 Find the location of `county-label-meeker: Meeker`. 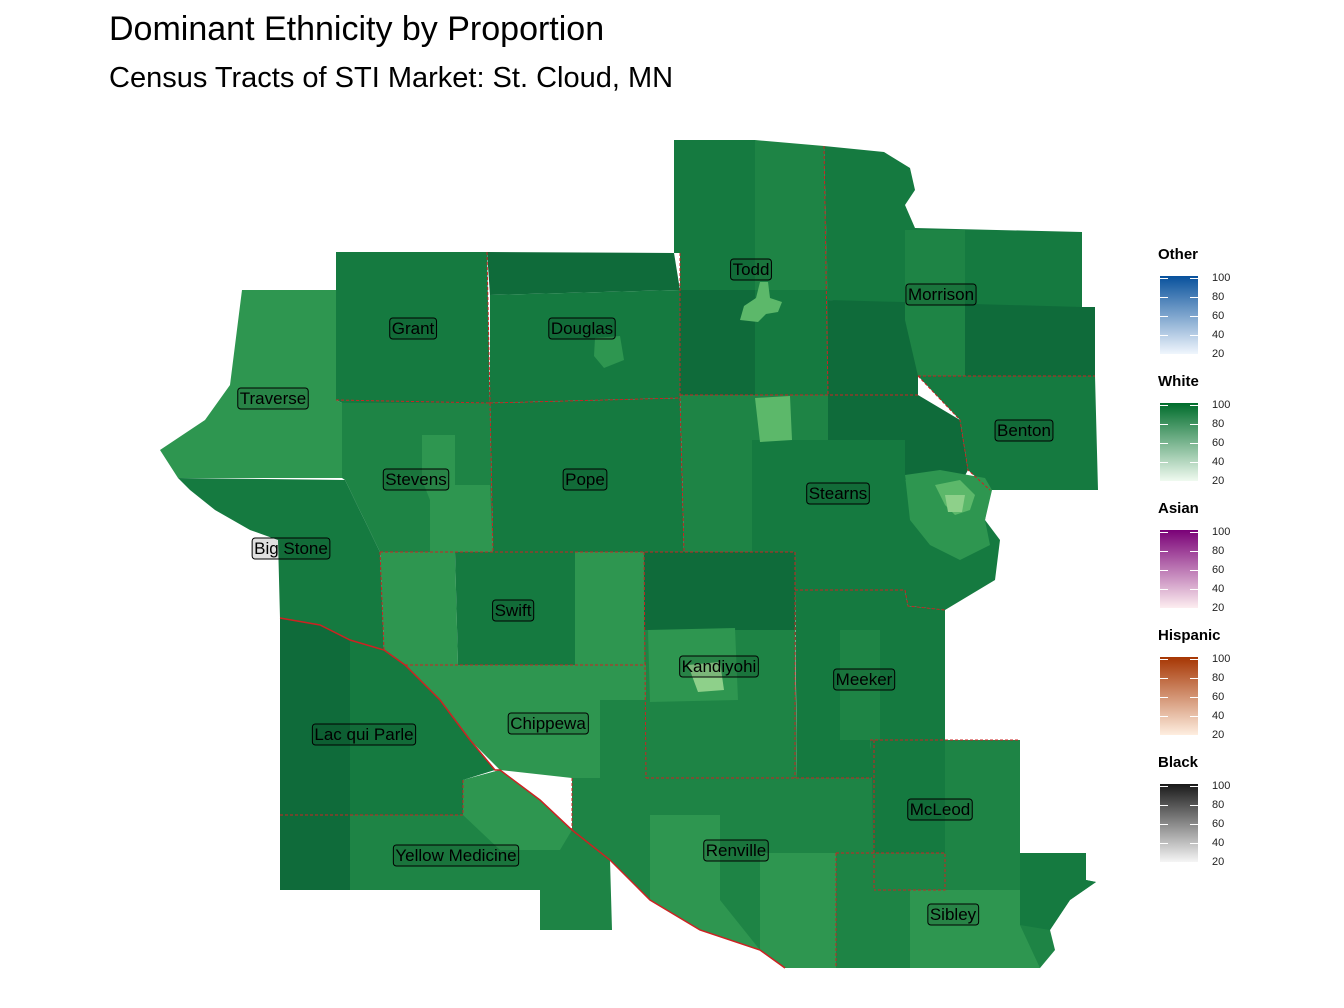

county-label-meeker: Meeker is located at coordinates (864, 679).